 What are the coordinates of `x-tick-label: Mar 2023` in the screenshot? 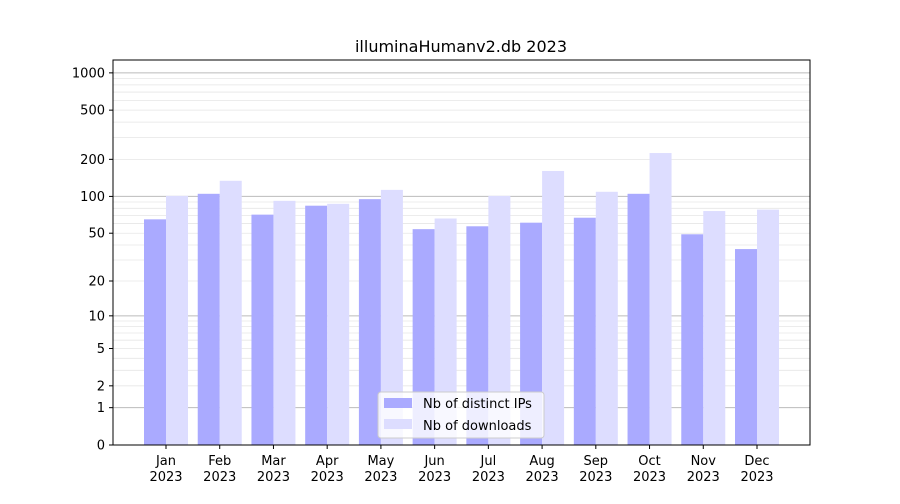 It's located at (273, 469).